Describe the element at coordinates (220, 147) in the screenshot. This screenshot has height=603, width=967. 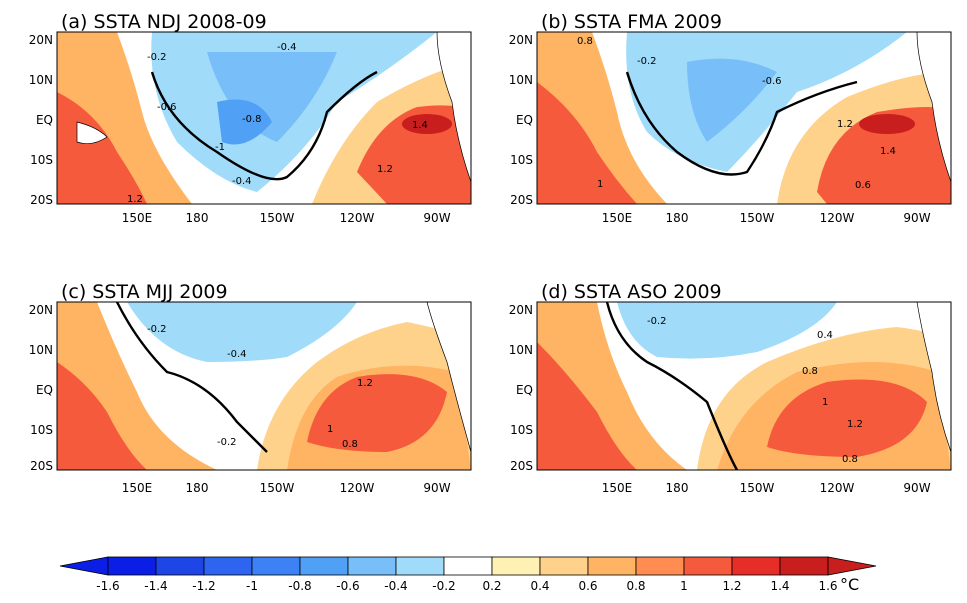
I see `contour-label: -1` at that location.